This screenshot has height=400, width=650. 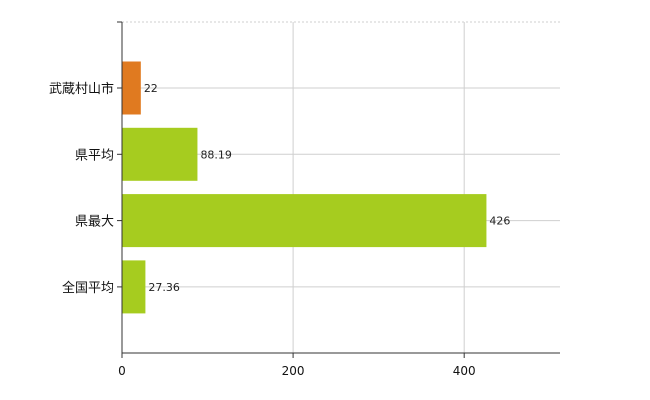 What do you see at coordinates (216, 154) in the screenshot?
I see `data-label-1: 88.19` at bounding box center [216, 154].